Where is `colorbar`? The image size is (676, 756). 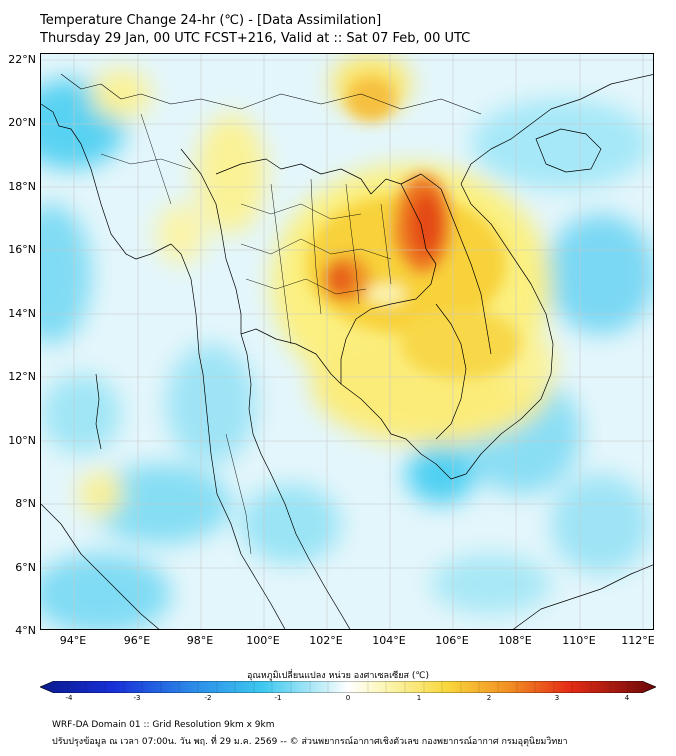 colorbar is located at coordinates (348, 687).